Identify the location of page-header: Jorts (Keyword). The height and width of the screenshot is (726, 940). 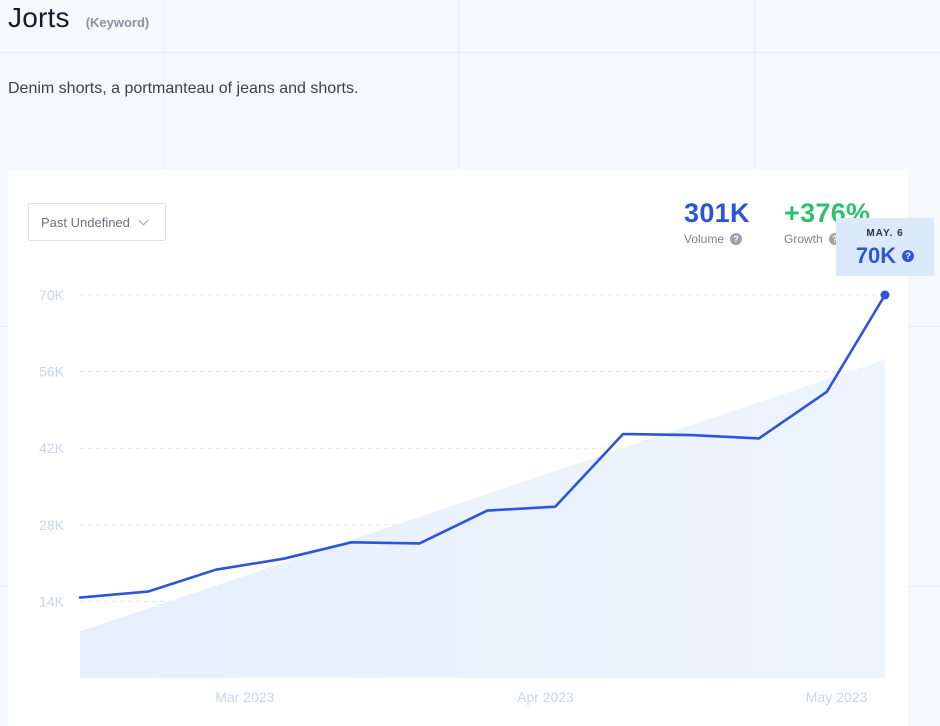
(78, 18).